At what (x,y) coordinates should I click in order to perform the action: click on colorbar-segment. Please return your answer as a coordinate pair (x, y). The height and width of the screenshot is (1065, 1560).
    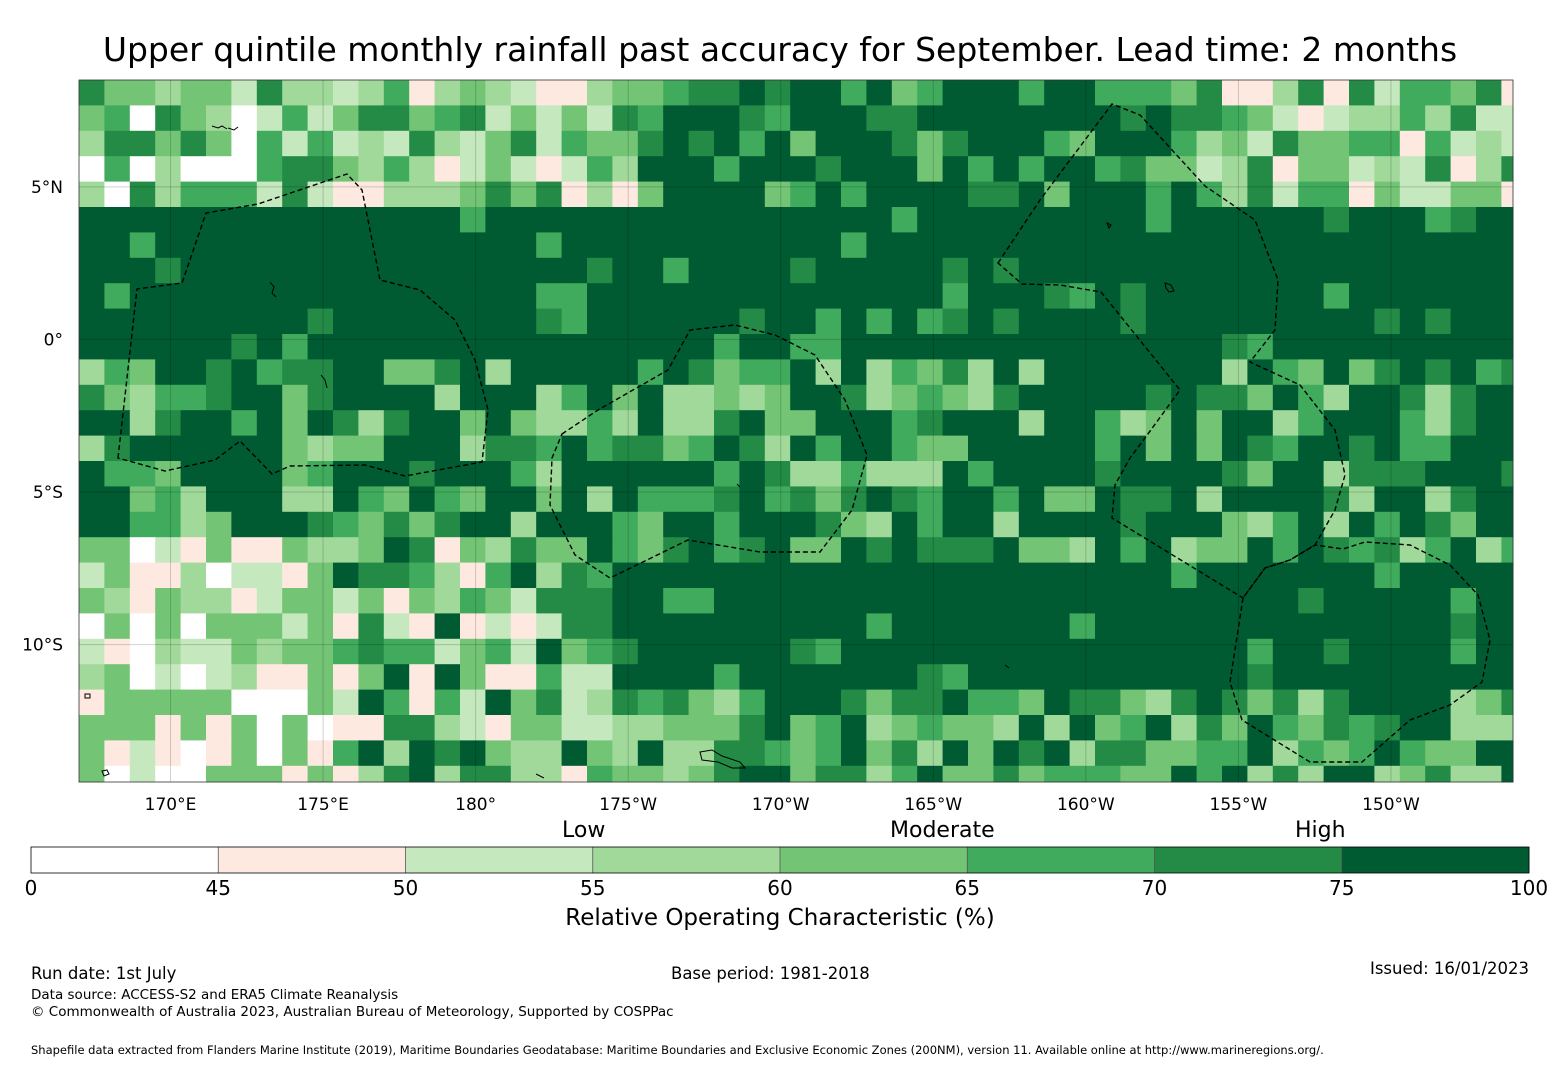
    Looking at the image, I should click on (1061, 860).